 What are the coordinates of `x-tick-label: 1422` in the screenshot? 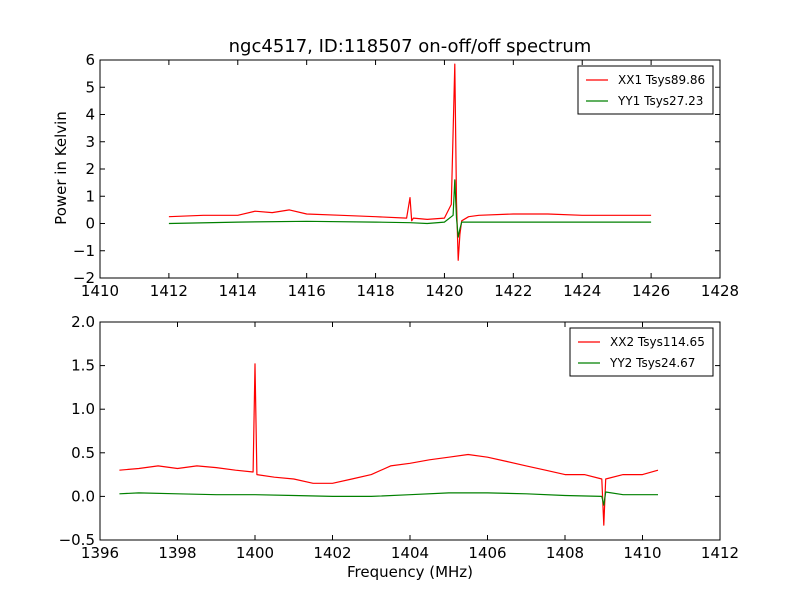 It's located at (513, 291).